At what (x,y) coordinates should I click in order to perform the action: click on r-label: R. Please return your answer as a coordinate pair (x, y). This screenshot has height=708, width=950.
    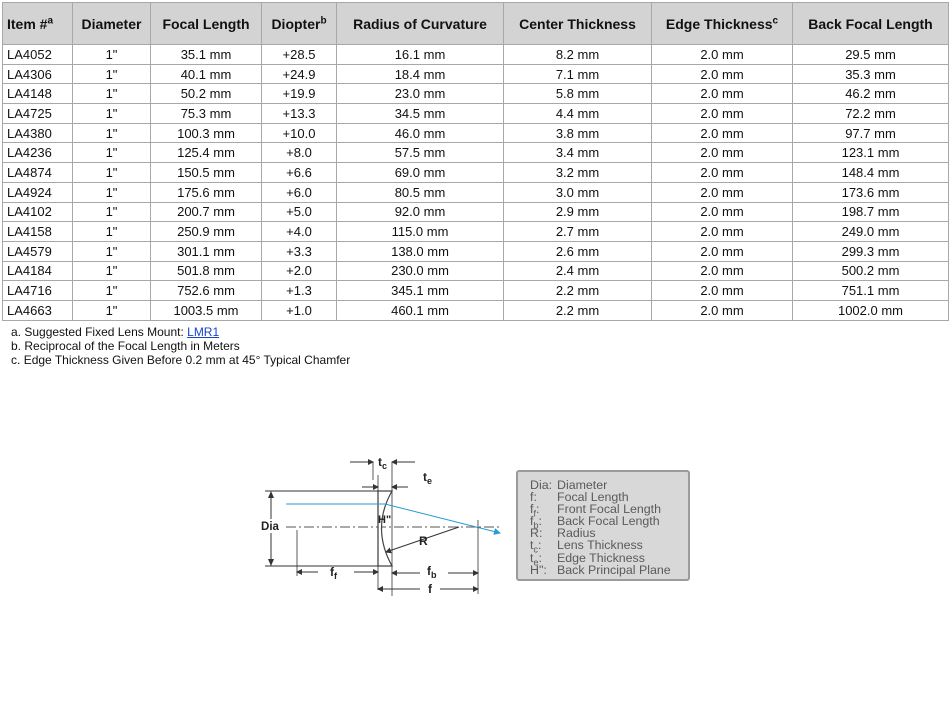
    Looking at the image, I should click on (423, 541).